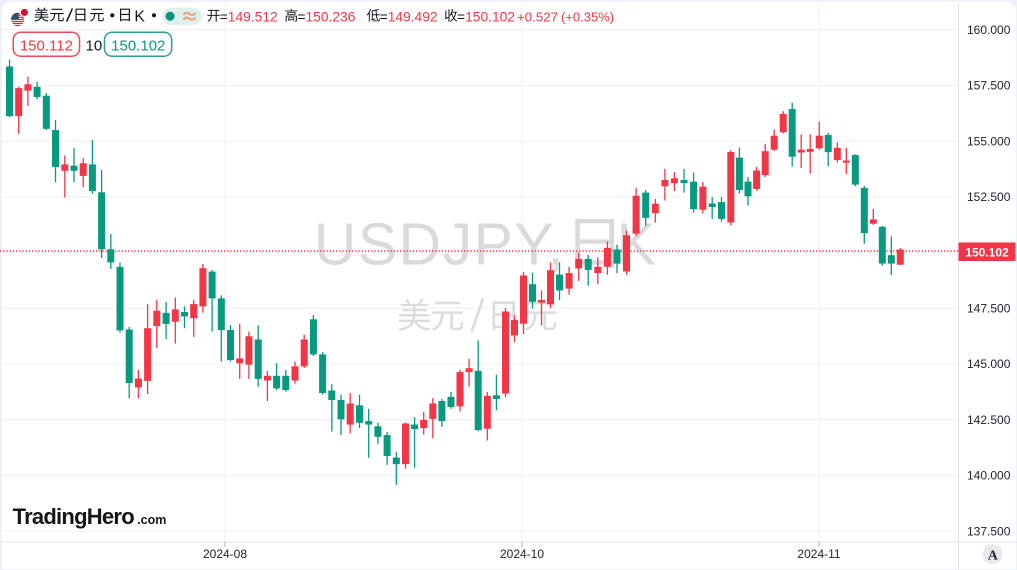 The image size is (1017, 570). Describe the element at coordinates (989, 86) in the screenshot. I see `svg-text: 157.500` at that location.